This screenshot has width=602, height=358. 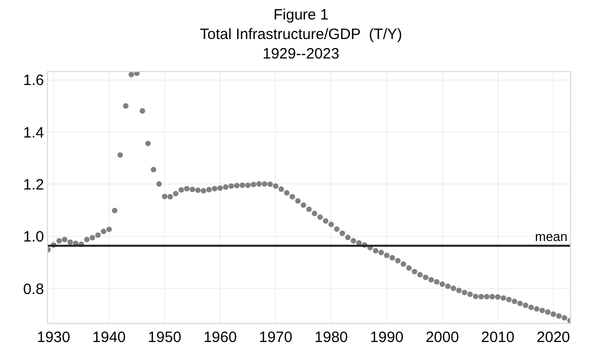 I want to click on x-tick-label: 2010, so click(x=497, y=337).